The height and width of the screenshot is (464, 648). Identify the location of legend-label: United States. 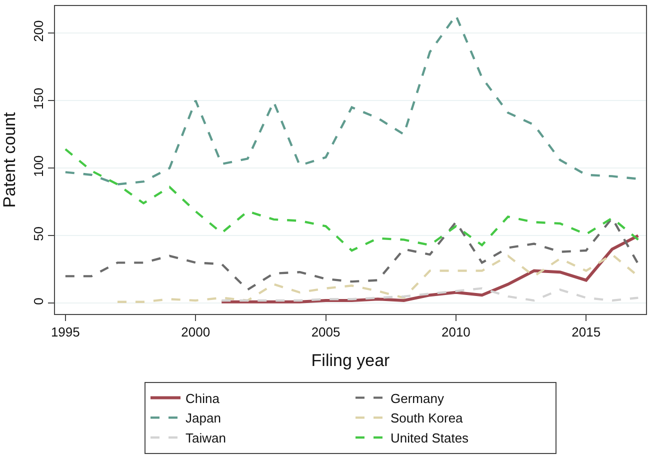
(430, 438).